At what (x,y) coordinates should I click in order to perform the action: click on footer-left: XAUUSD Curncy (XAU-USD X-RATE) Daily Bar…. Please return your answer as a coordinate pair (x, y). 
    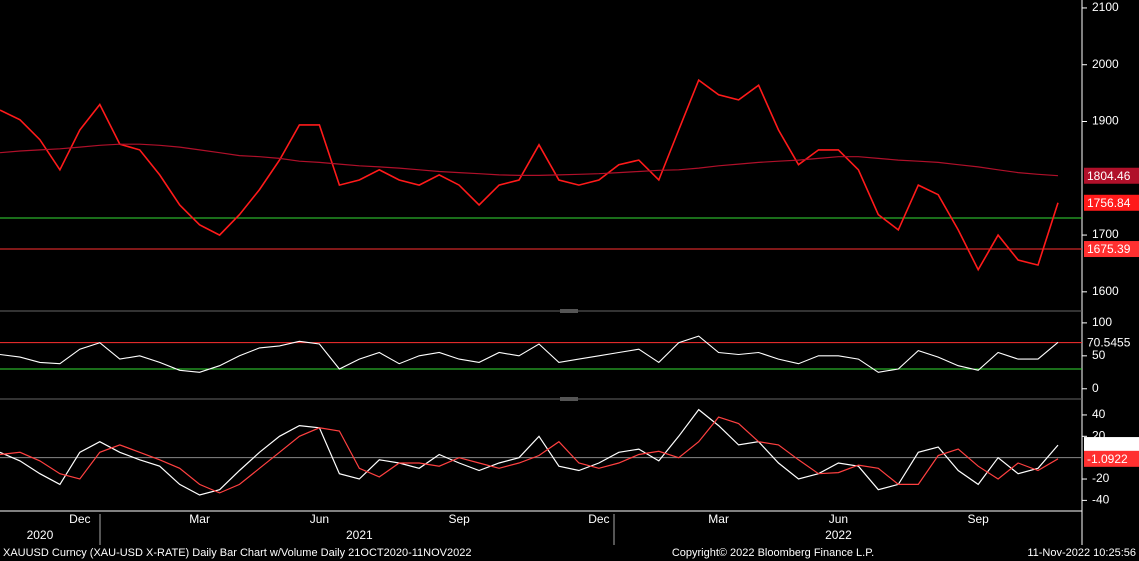
    Looking at the image, I should click on (237, 553).